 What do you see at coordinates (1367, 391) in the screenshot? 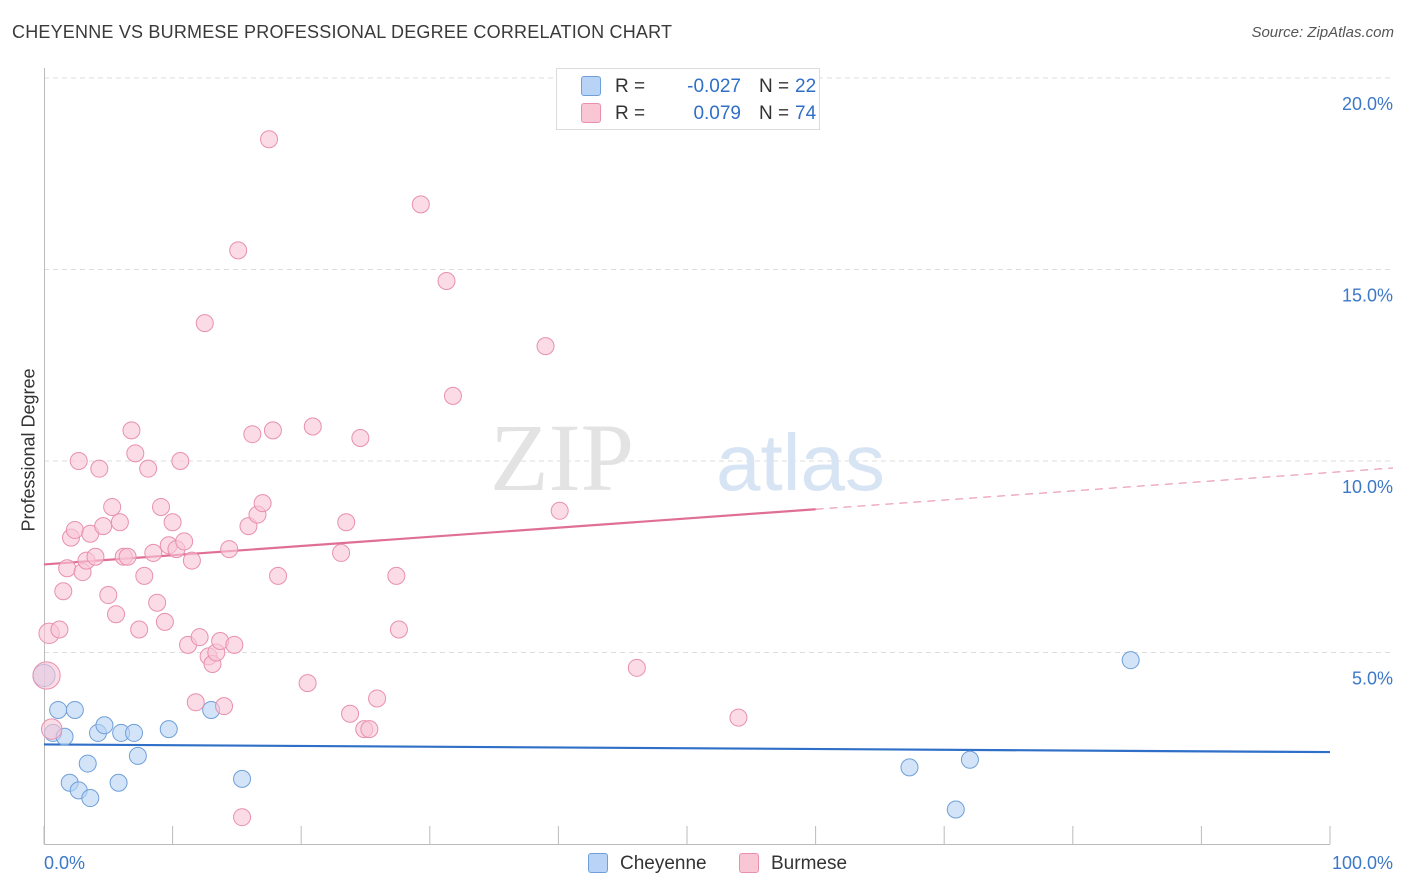
I see `y-tick-labels: 5.0% 10.0% 15.0% 20.0%` at bounding box center [1367, 391].